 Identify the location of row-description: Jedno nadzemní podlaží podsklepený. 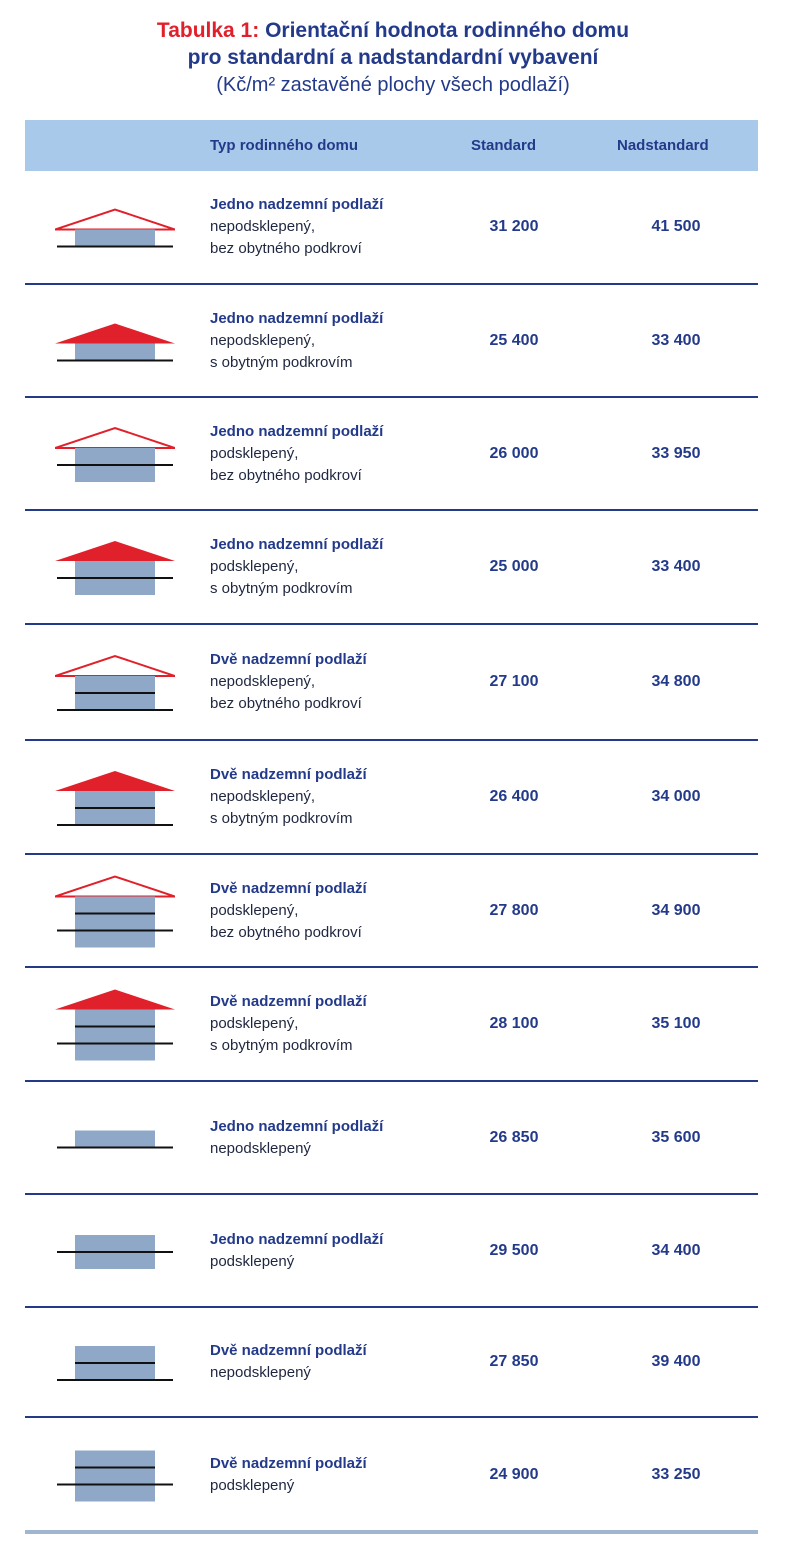
(340, 1251).